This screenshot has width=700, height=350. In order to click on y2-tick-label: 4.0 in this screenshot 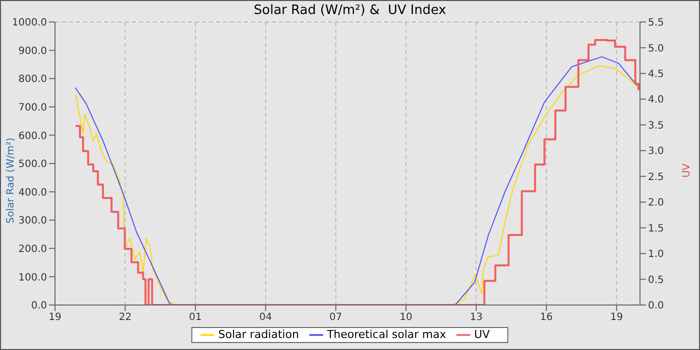, I will do `click(656, 100)`.